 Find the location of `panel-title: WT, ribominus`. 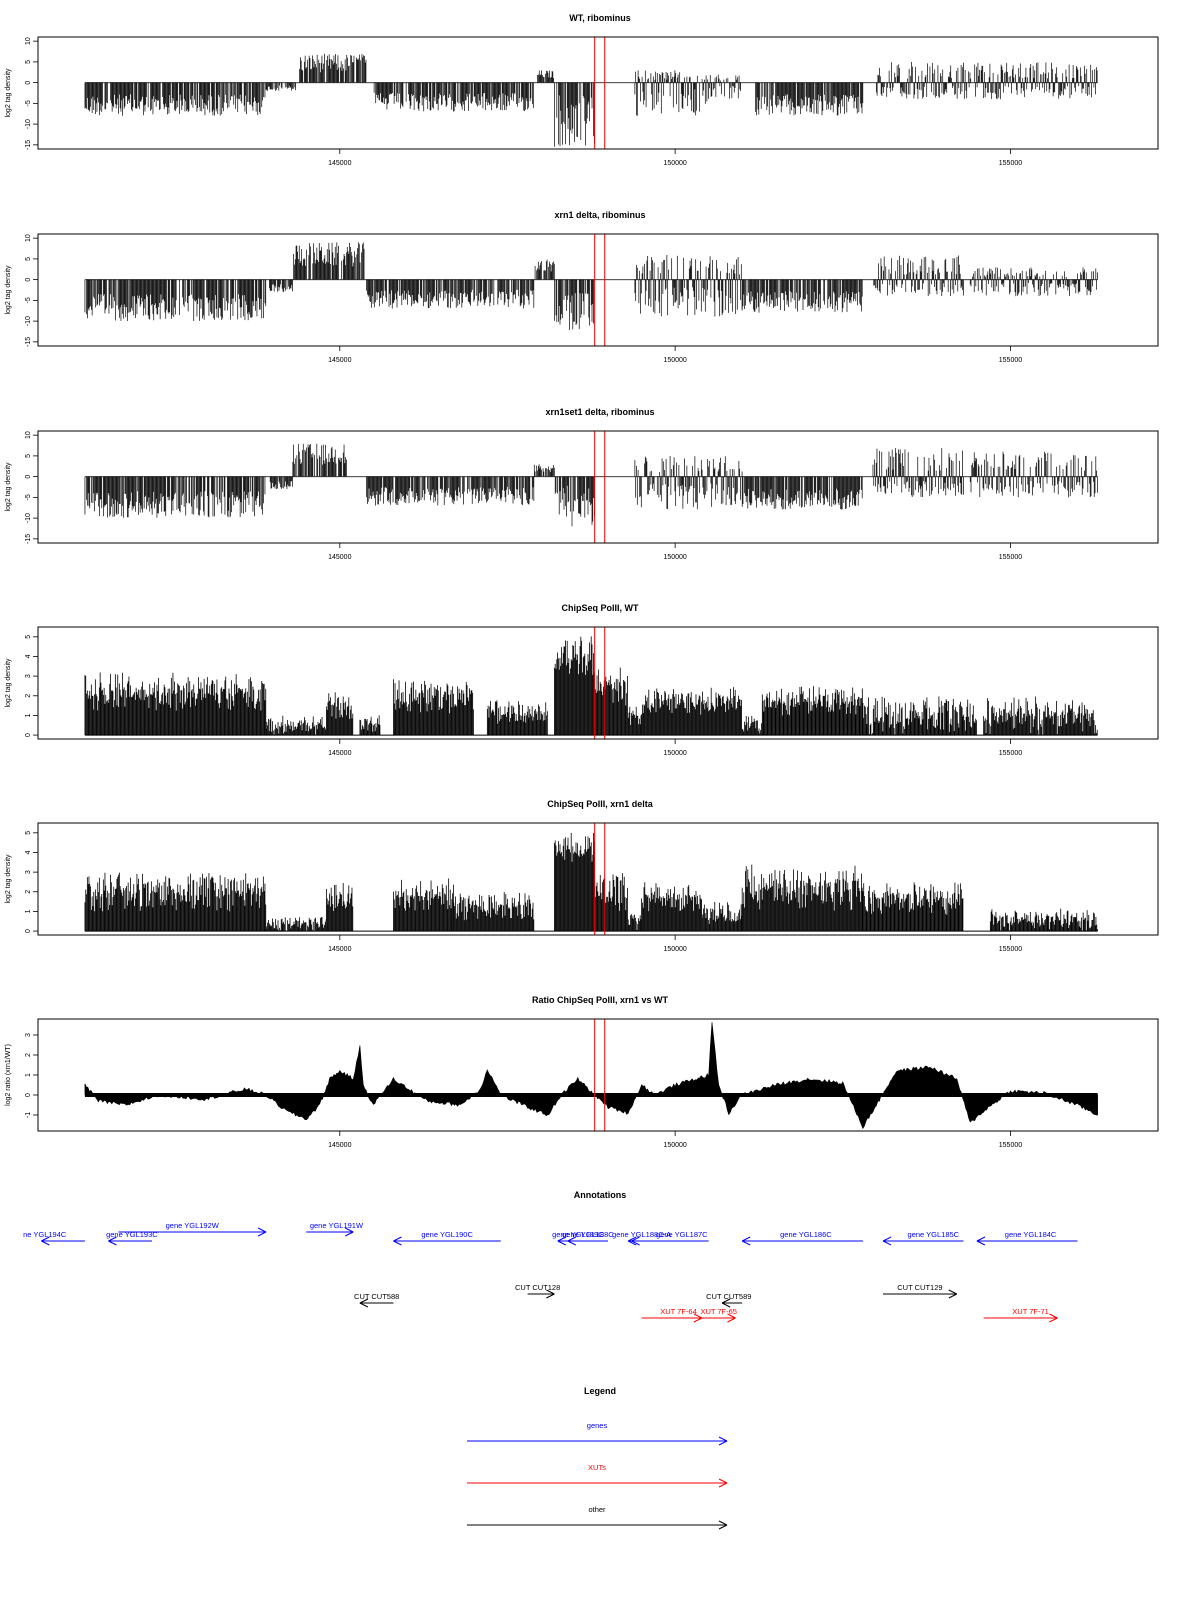

panel-title: WT, ribominus is located at coordinates (600, 18).